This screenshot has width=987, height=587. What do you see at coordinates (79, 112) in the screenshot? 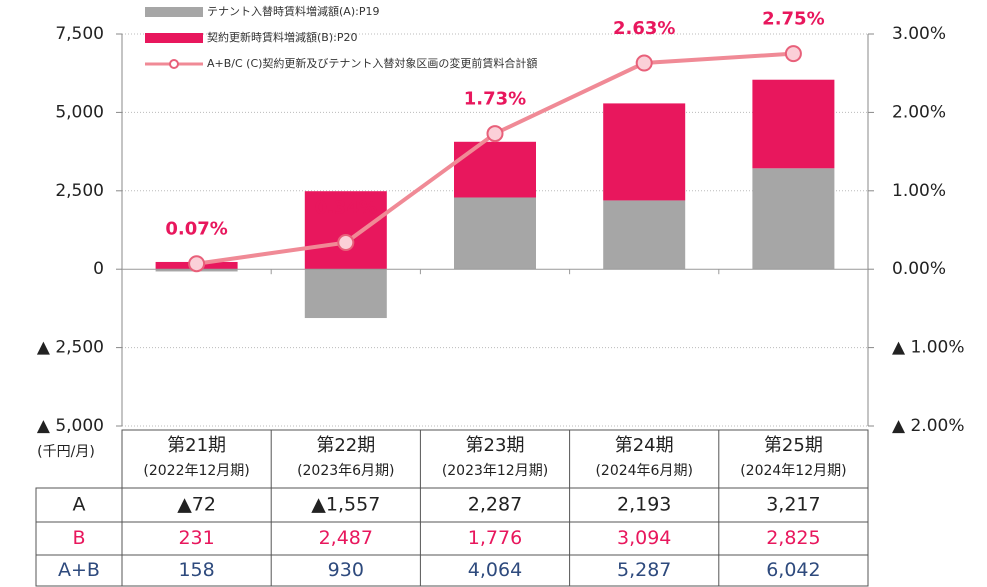
I see `y-tick-label: 5,000` at bounding box center [79, 112].